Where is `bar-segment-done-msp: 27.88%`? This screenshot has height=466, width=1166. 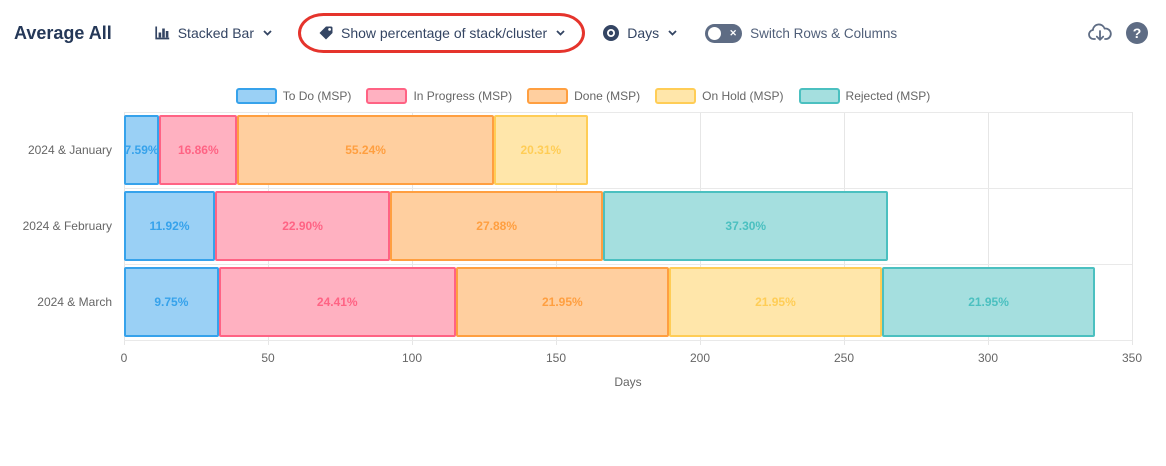
bar-segment-done-msp: 27.88% is located at coordinates (497, 226).